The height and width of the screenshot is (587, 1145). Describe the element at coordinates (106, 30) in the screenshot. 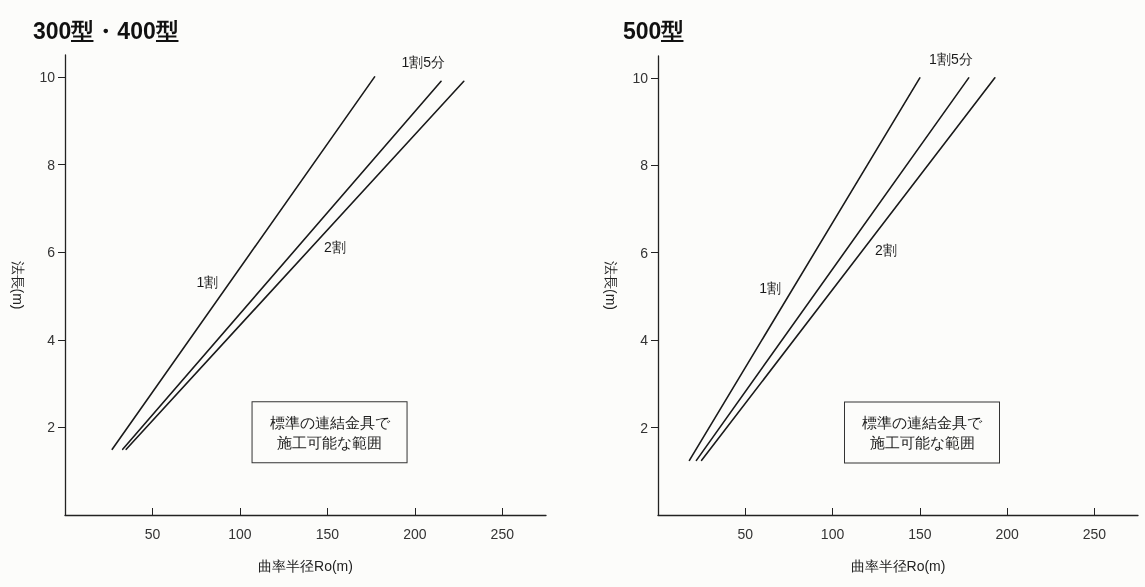

I see `chart-title: 300型・400型` at that location.